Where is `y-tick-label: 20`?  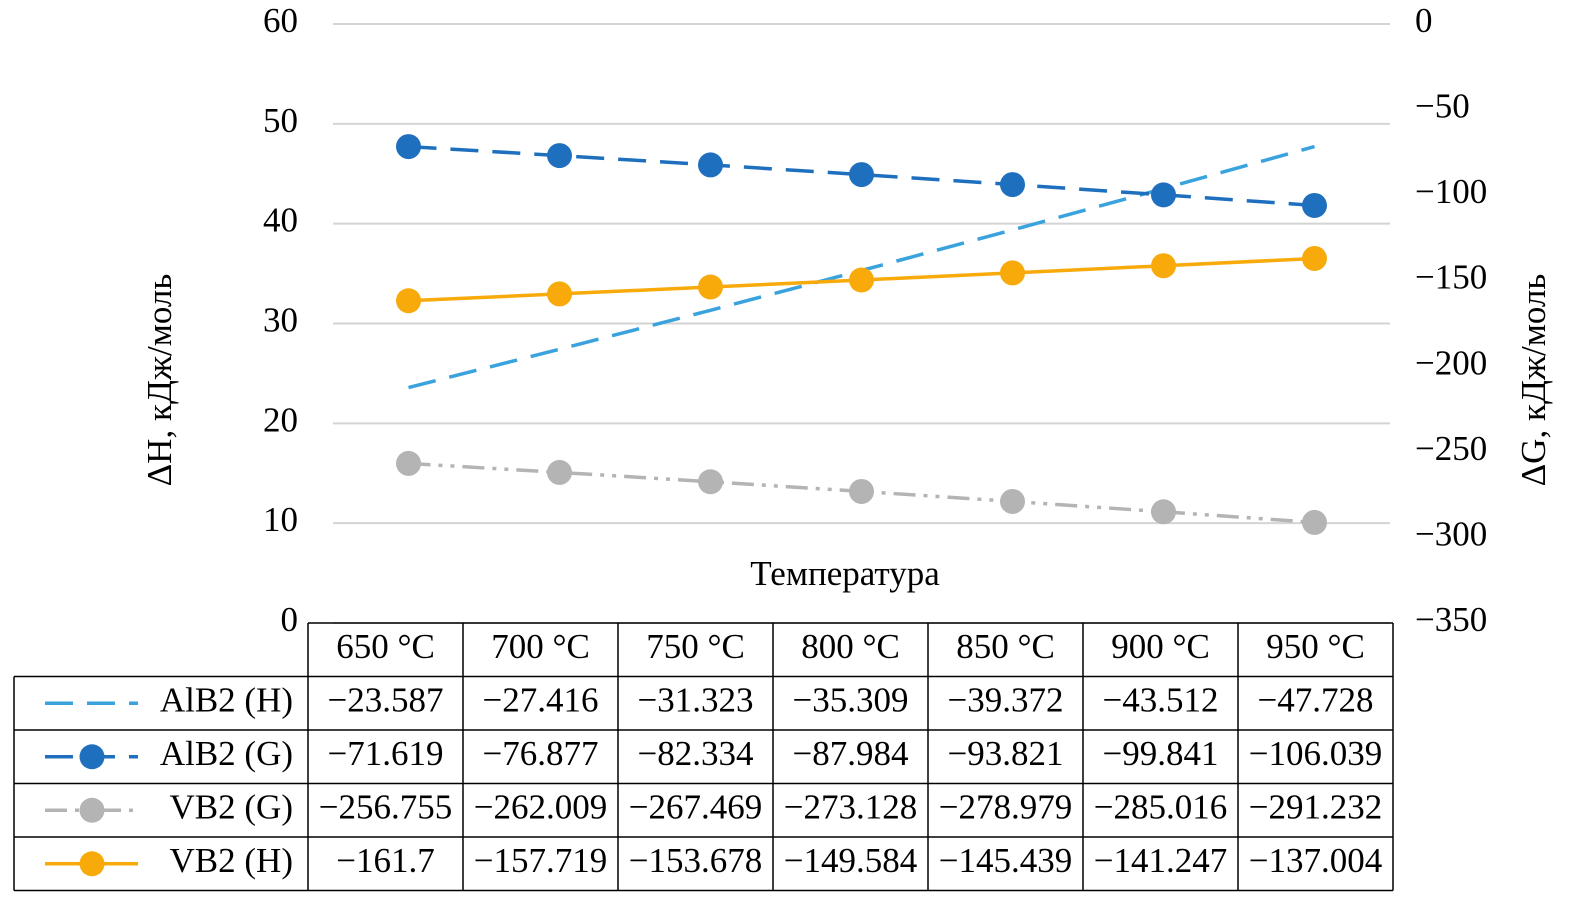
y-tick-label: 20 is located at coordinates (280, 419).